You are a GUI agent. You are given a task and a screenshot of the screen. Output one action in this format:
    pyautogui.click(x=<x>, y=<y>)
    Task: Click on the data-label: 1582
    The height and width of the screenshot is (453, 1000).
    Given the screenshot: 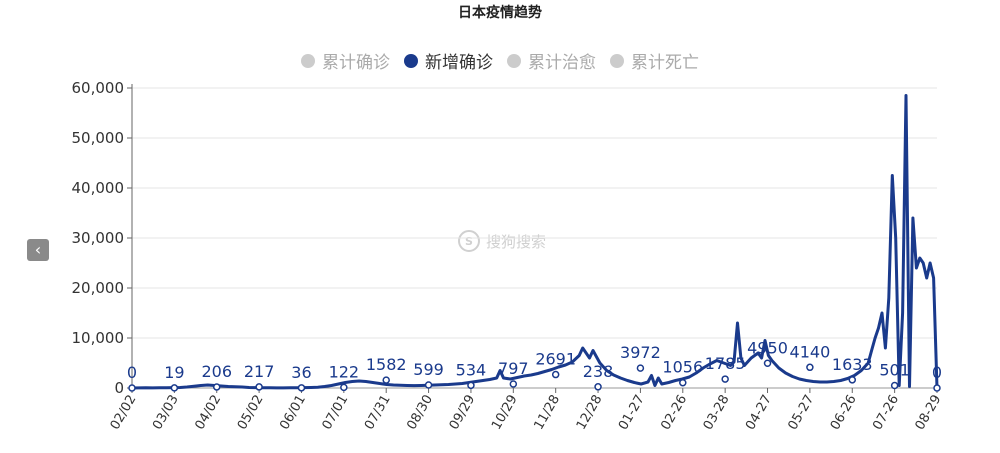 What is the action you would take?
    pyautogui.click(x=386, y=364)
    